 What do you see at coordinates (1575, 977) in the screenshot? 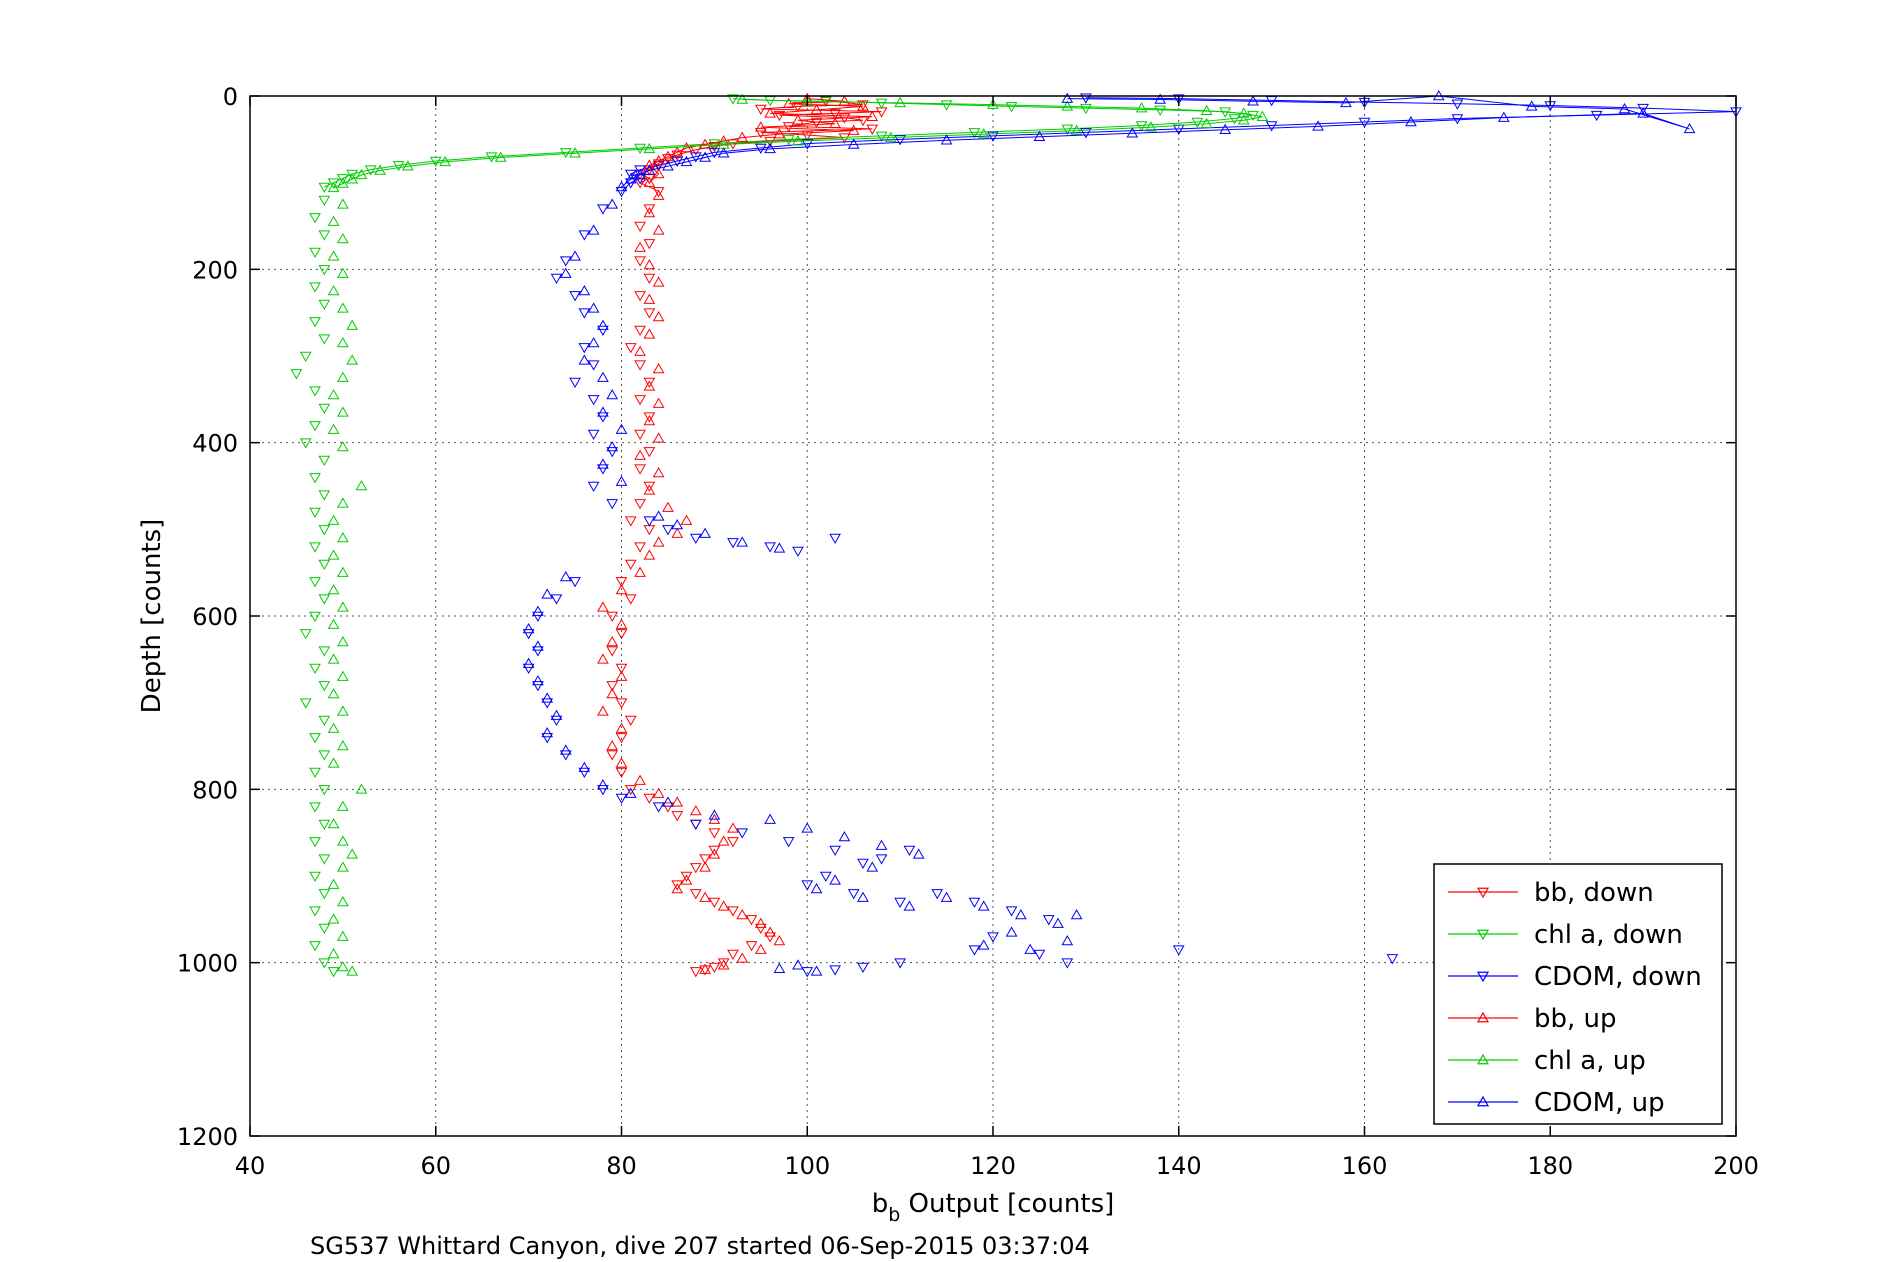
I see `legend-entry: CDOM, down` at bounding box center [1575, 977].